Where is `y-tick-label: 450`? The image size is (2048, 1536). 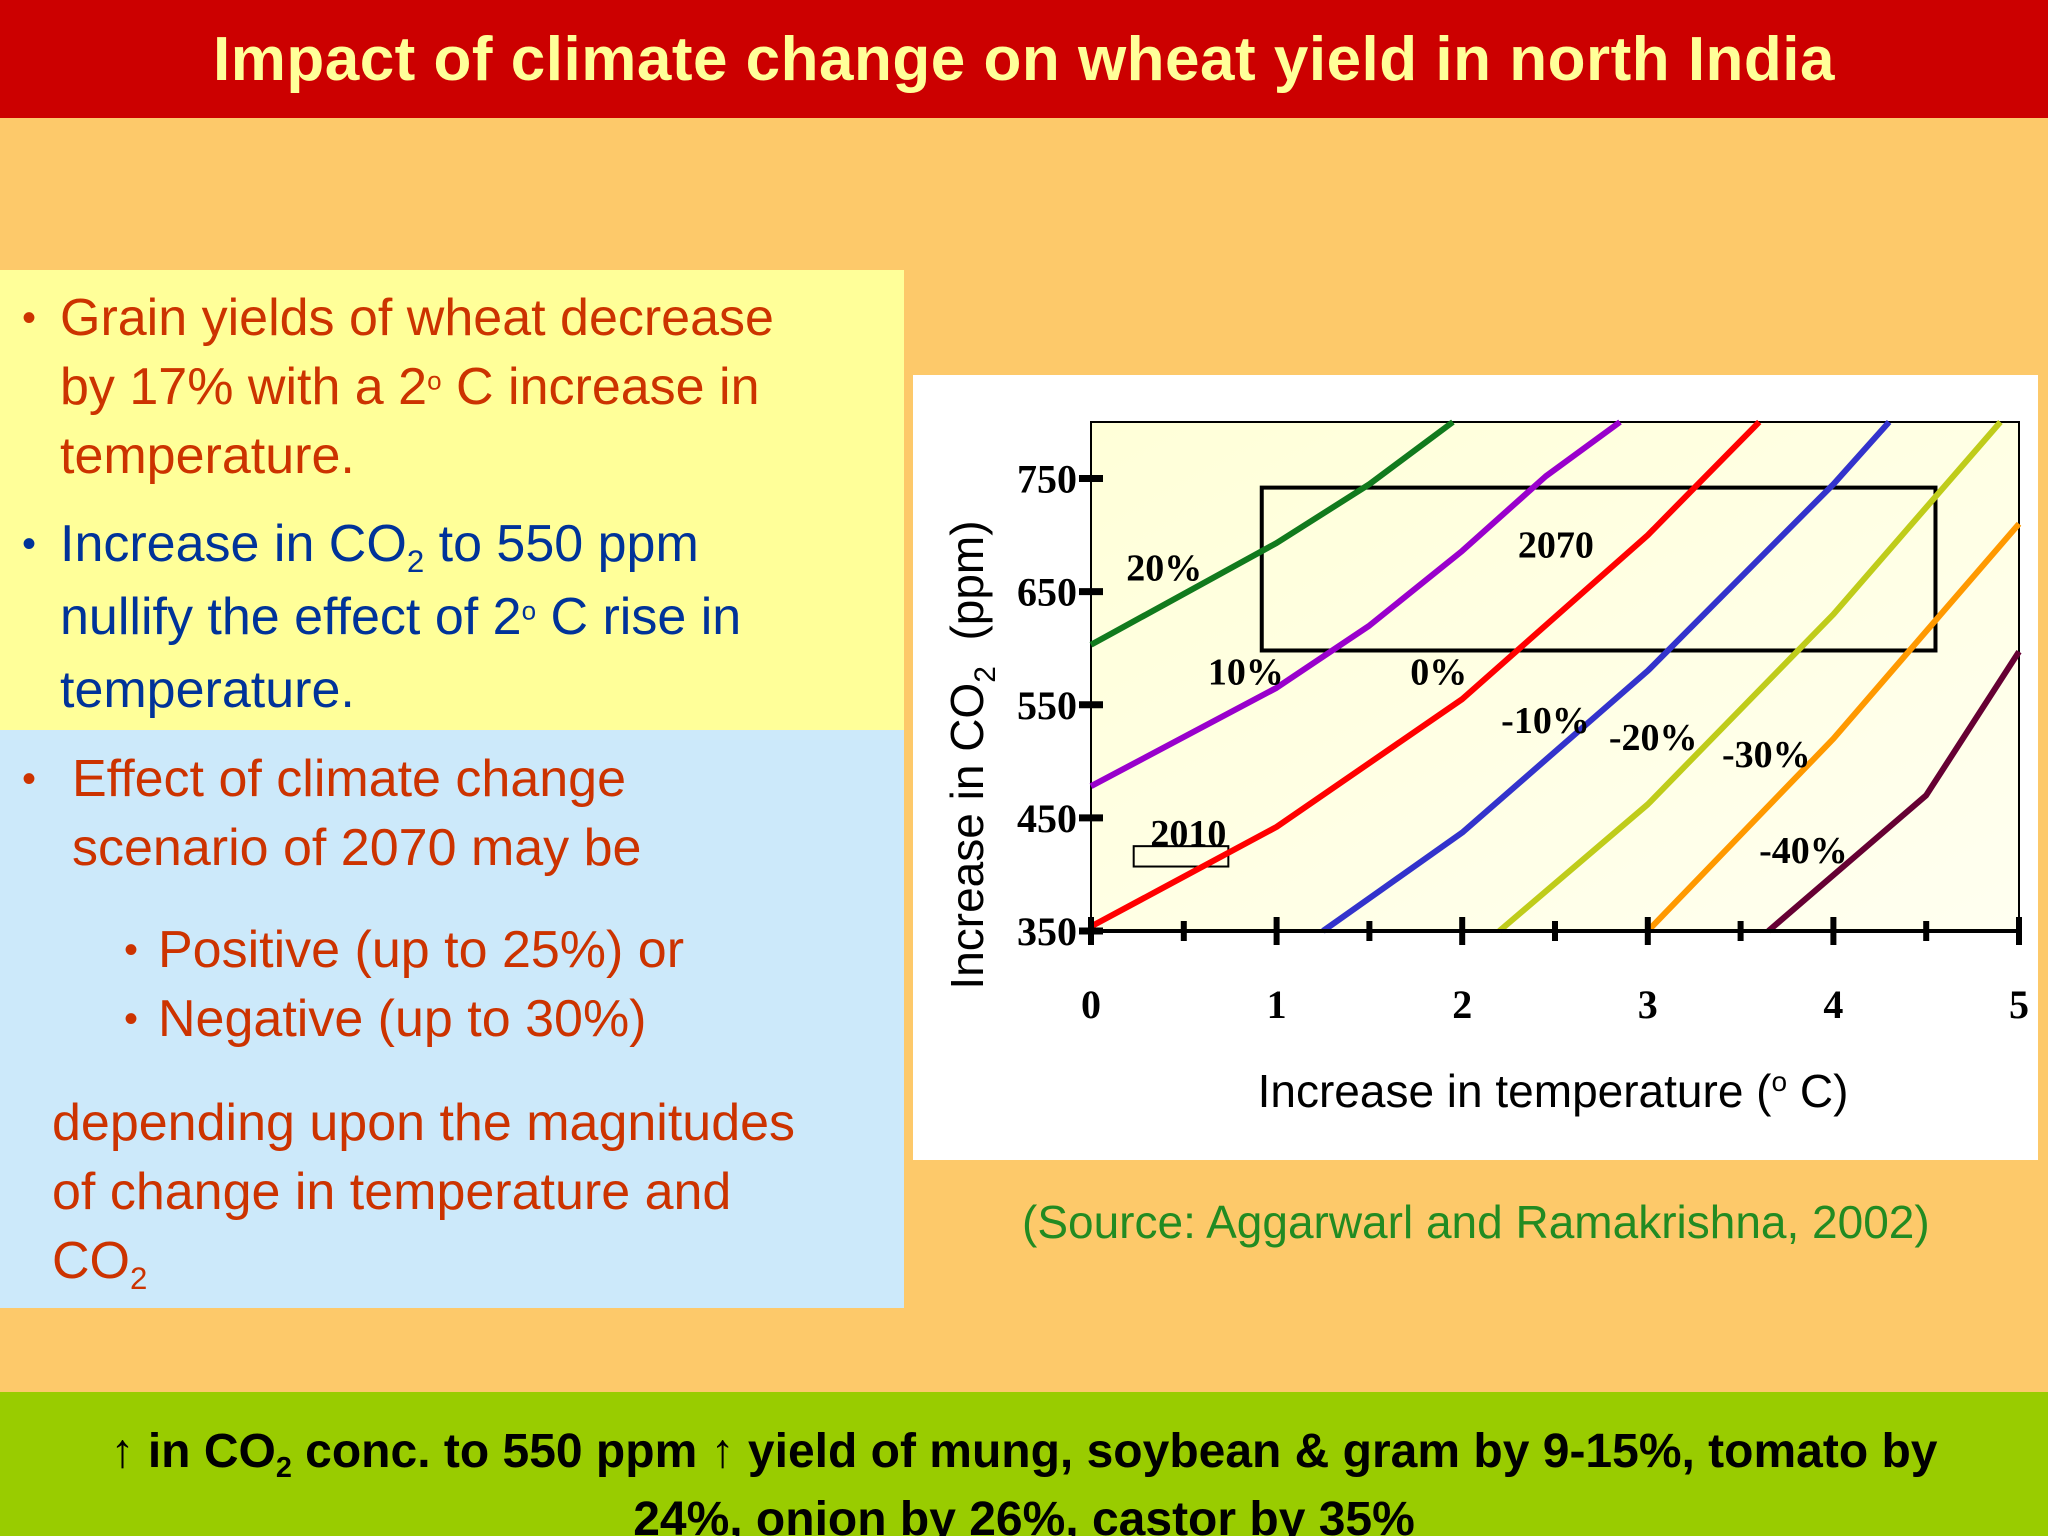 y-tick-label: 450 is located at coordinates (1047, 818).